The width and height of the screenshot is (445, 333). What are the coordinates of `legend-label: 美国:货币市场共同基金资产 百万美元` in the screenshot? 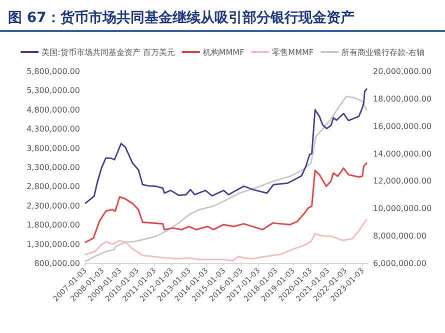 It's located at (108, 52).